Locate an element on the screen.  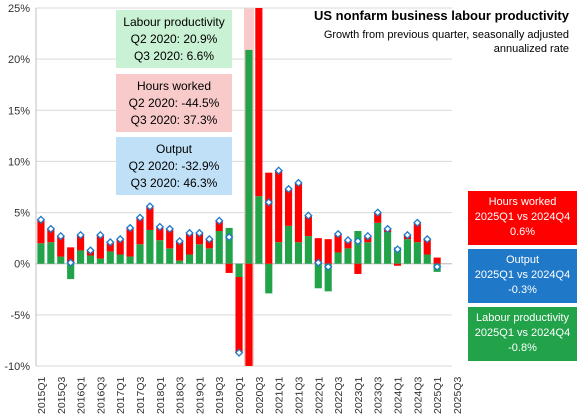
callout-line: Q3 2020: 46.3% is located at coordinates (174, 183).